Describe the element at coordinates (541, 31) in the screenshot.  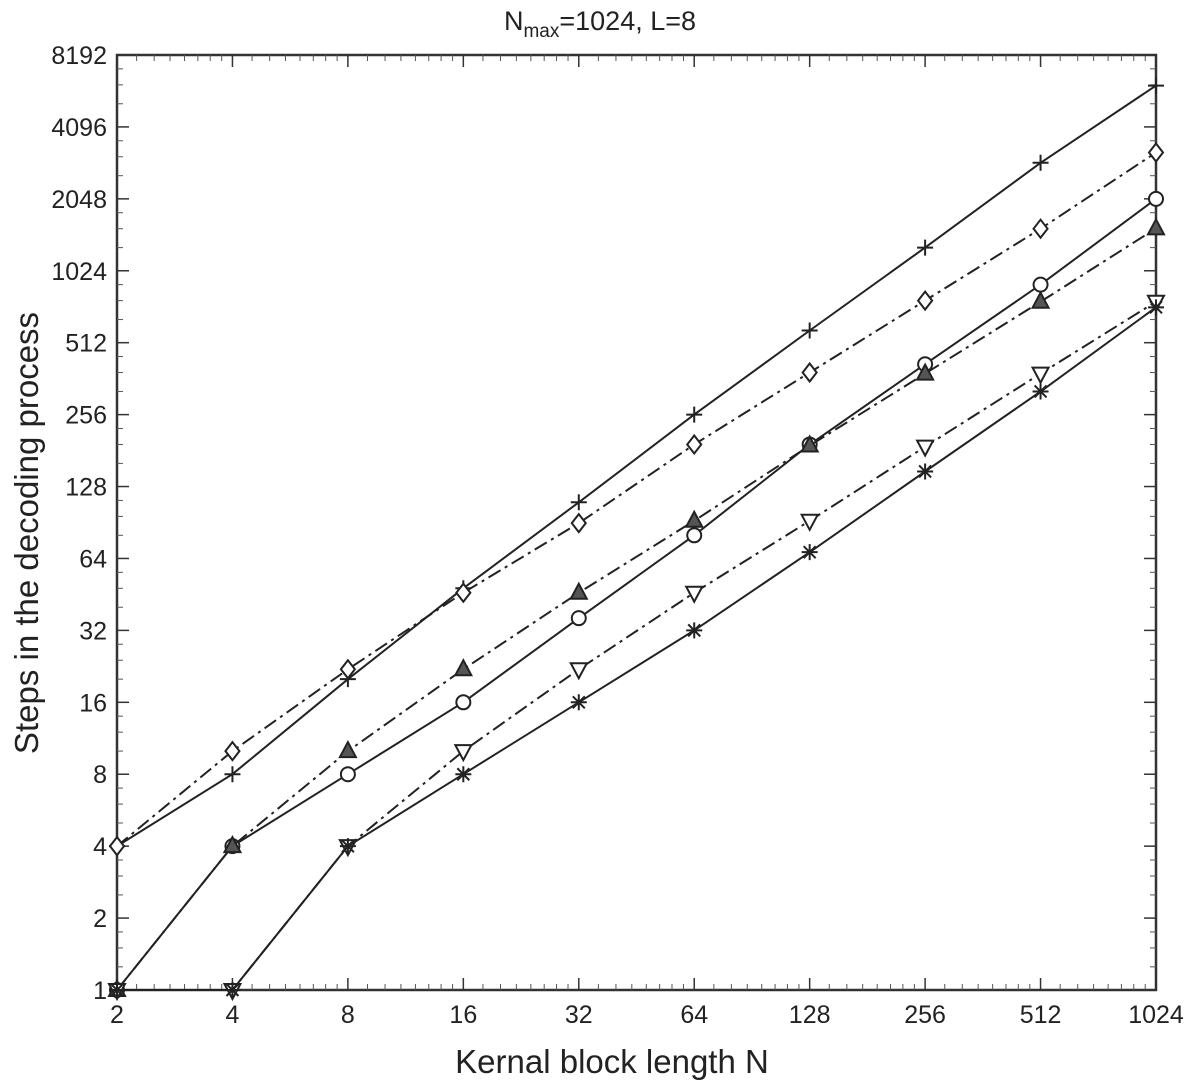
I see `chart-title-subscript: max` at that location.